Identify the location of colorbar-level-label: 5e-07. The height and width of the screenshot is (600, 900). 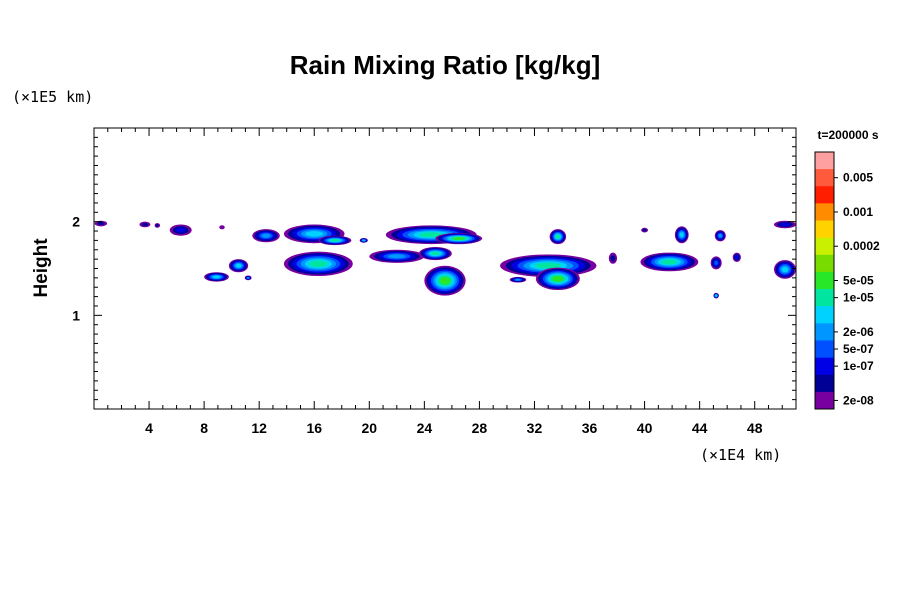
(858, 349).